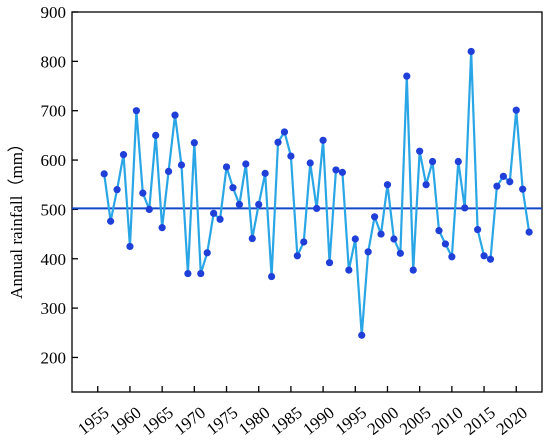 The image size is (550, 447). Describe the element at coordinates (54, 111) in the screenshot. I see `y-tick-label: 700` at that location.